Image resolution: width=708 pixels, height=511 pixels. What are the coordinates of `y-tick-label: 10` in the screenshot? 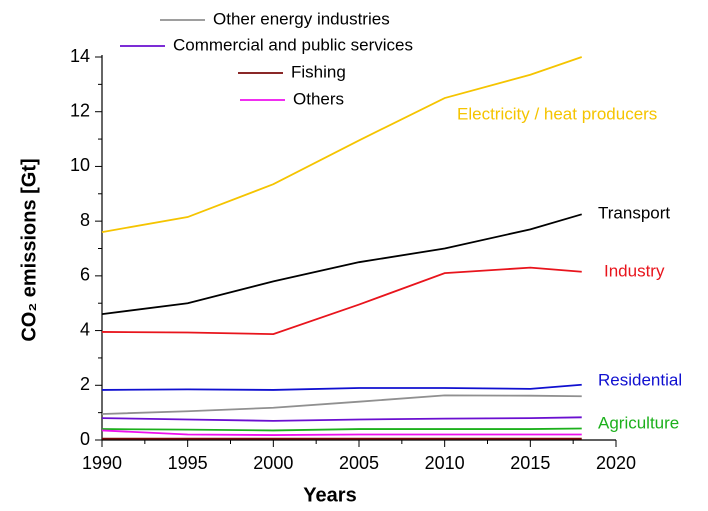 It's located at (80, 165).